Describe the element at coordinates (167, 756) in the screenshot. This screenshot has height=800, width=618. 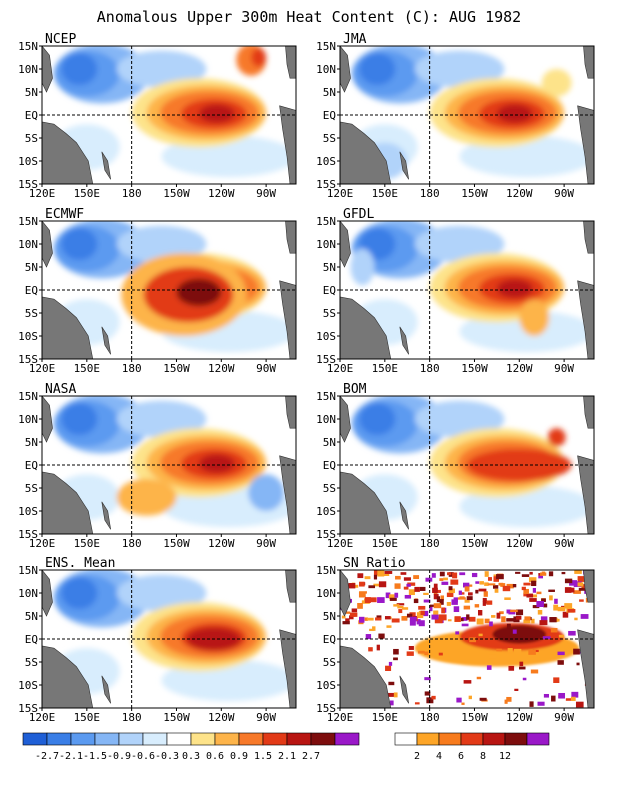
I see `colorbar-label: -0.3` at that location.